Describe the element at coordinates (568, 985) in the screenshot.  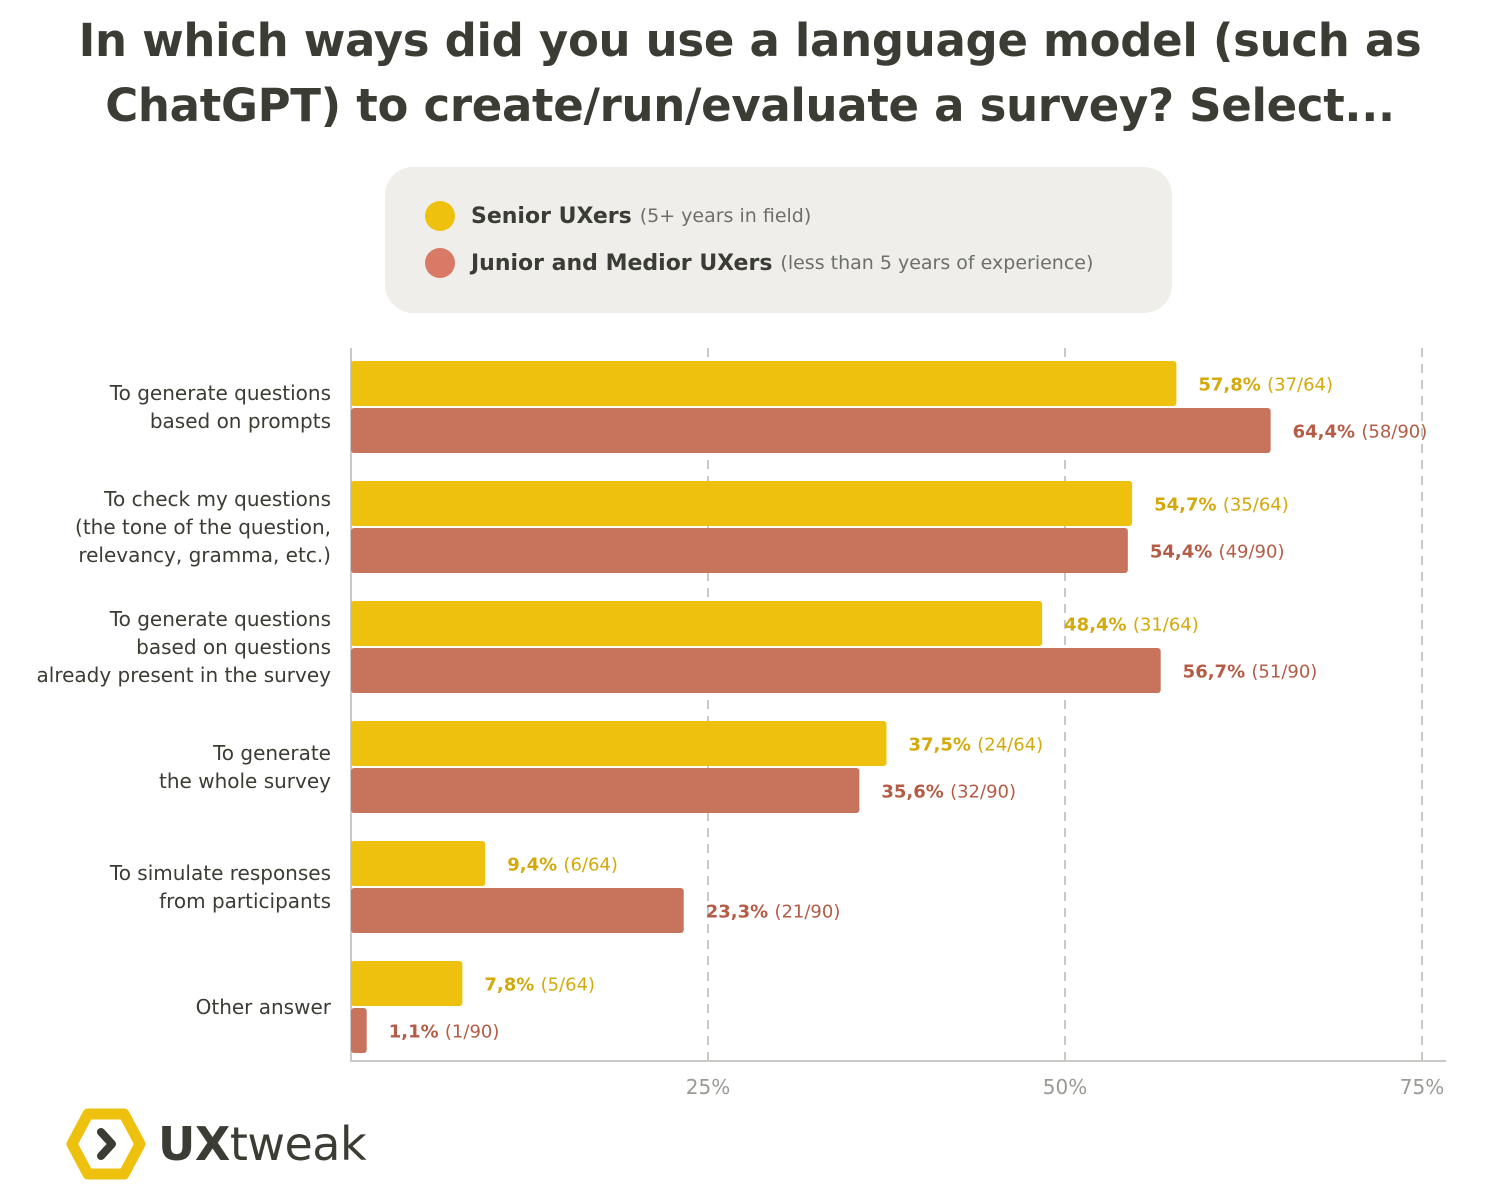
I see `data-label-count-senior-6: (5/64)` at that location.